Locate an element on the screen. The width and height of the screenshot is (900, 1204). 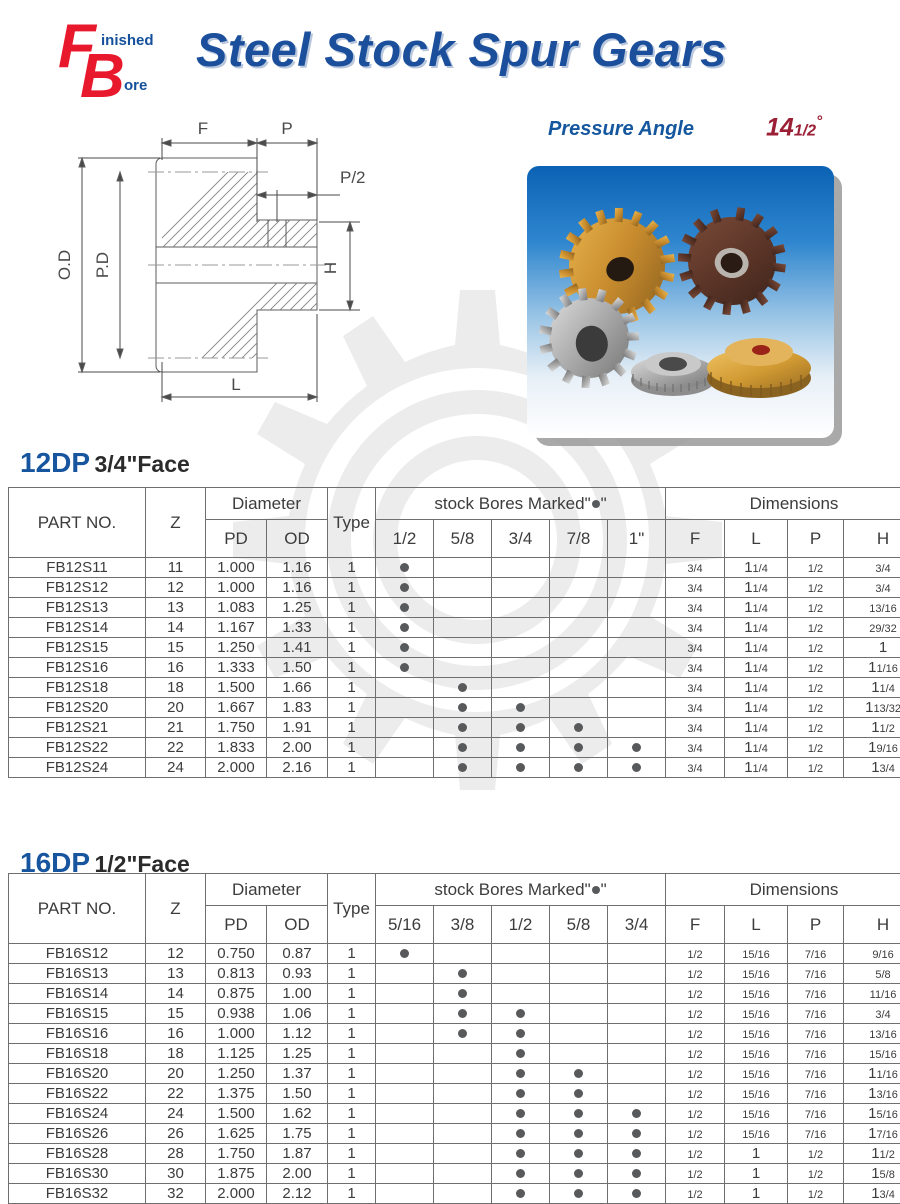
cell-dim-h: 11/2 is located at coordinates (872, 1154).